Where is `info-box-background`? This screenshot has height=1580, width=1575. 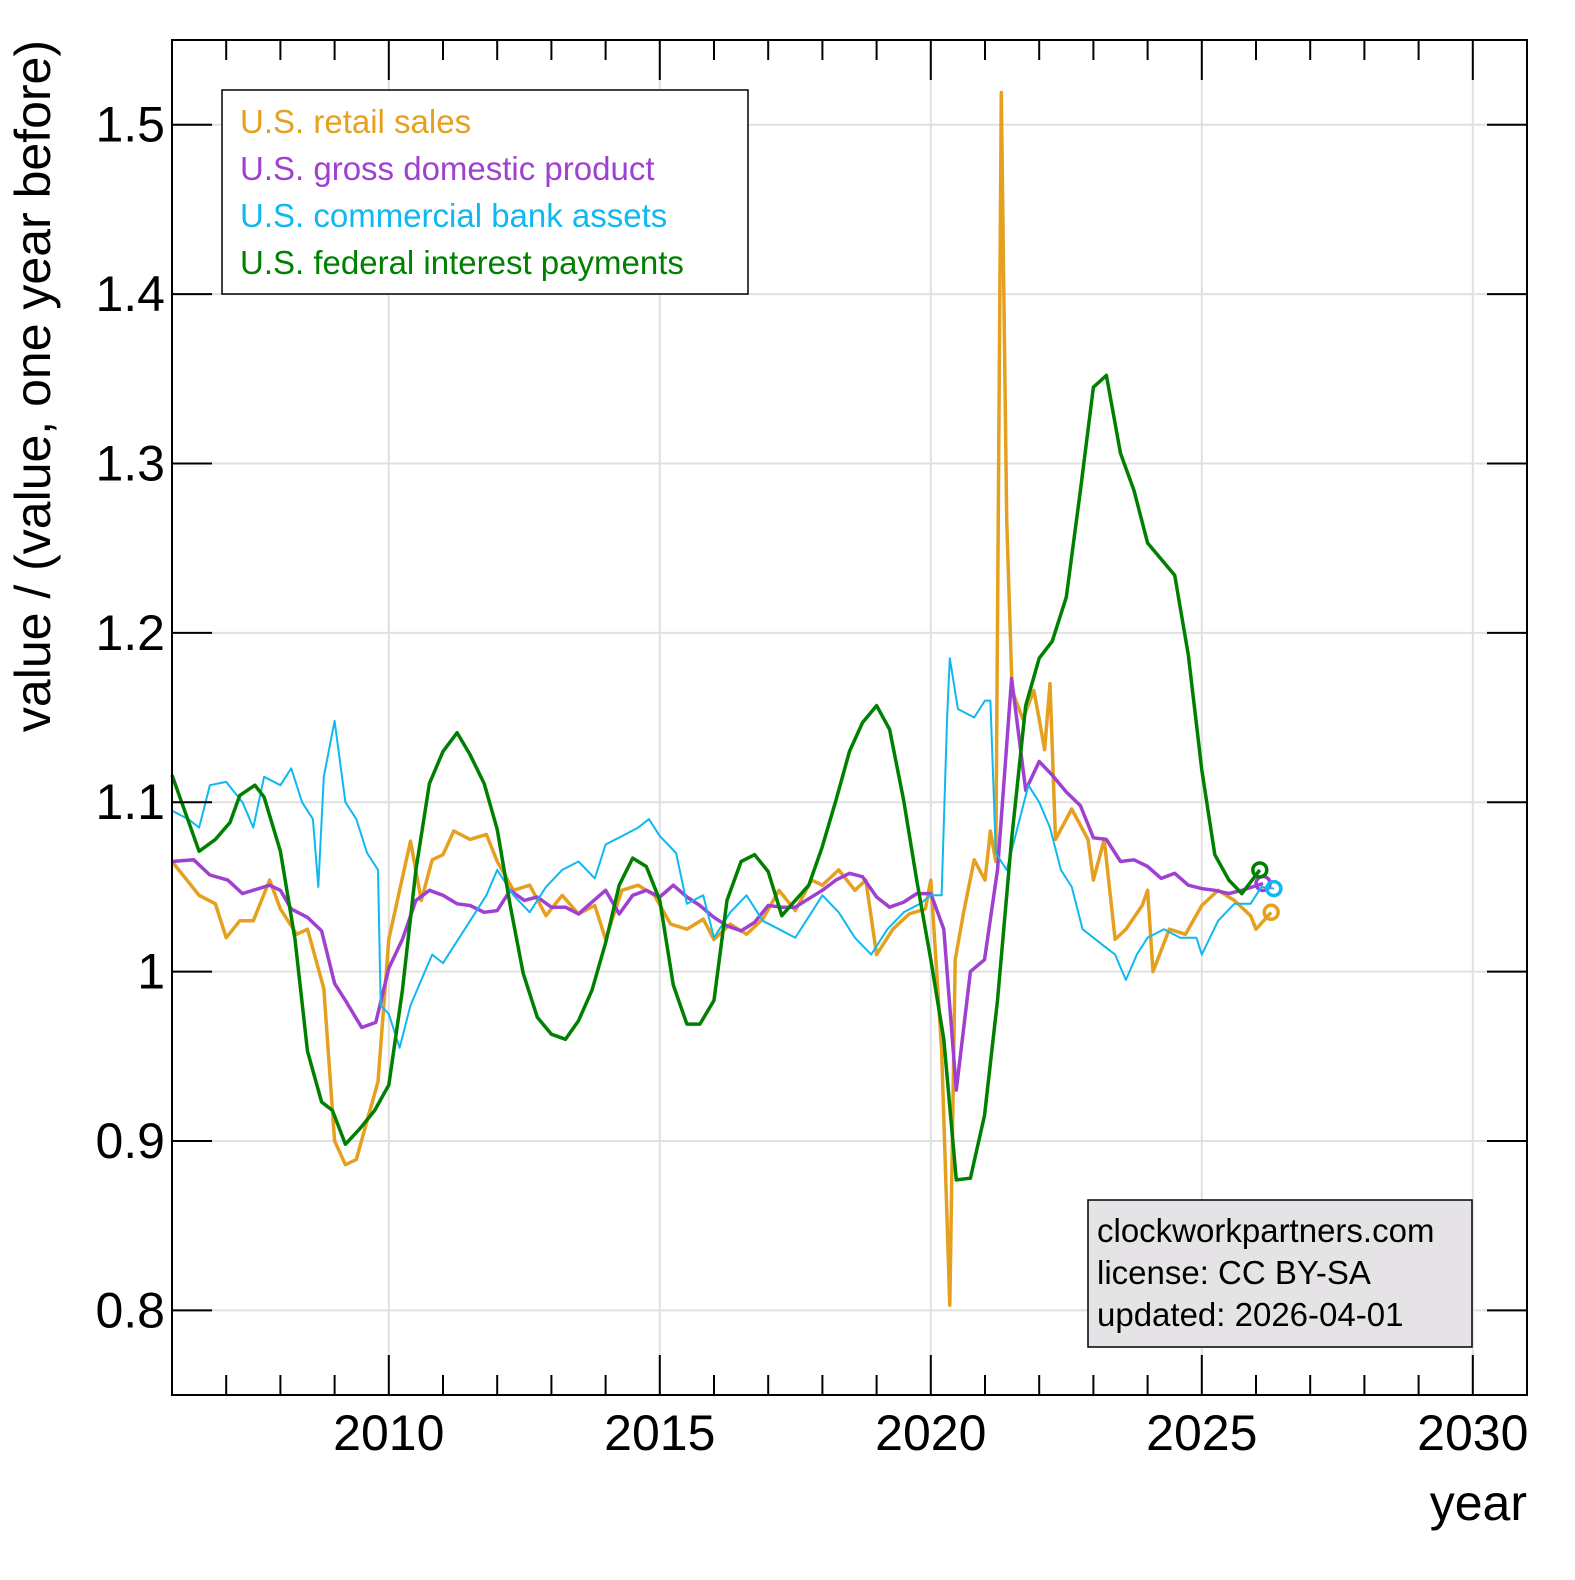
info-box-background is located at coordinates (1280, 1273).